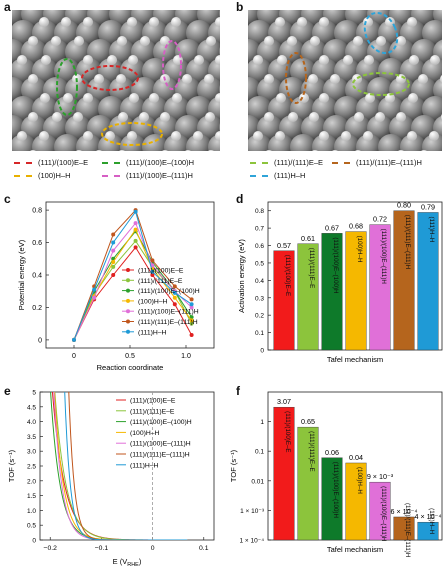 Image resolution: width=448 pixels, height=571 pixels. I want to click on bar-category-label: (111)/(100)E–(100)H, so click(335, 265).